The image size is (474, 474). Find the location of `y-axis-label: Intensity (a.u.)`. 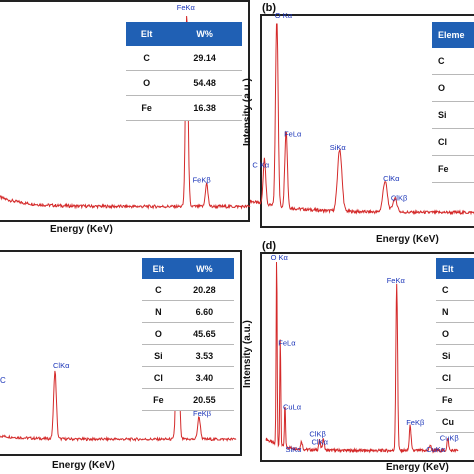

y-axis-label: Intensity (a.u.) is located at coordinates (247, 354).